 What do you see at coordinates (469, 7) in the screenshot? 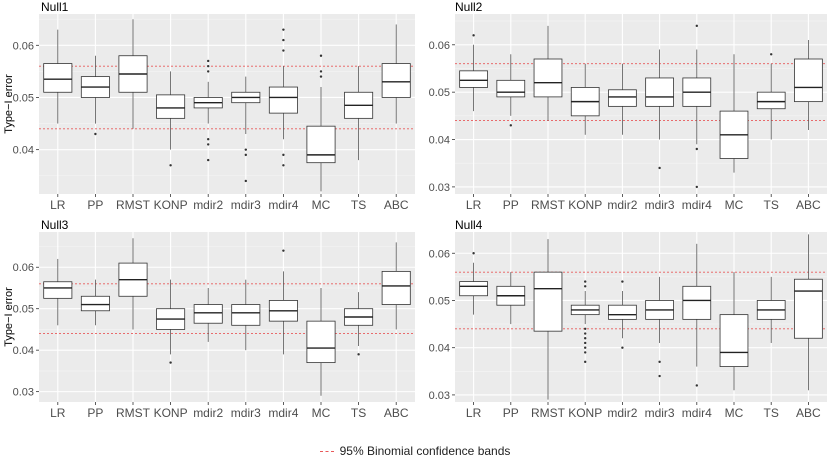
I see `panel-title: Null2` at bounding box center [469, 7].